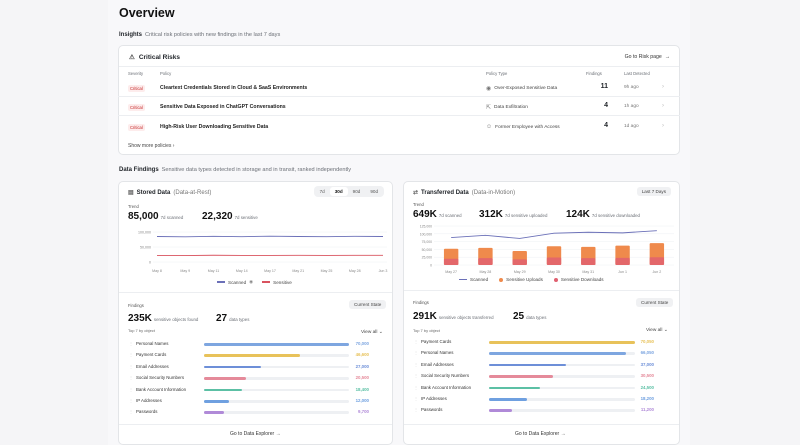  Describe the element at coordinates (149, 366) in the screenshot. I see `data-type-name: Email Addresses` at that location.